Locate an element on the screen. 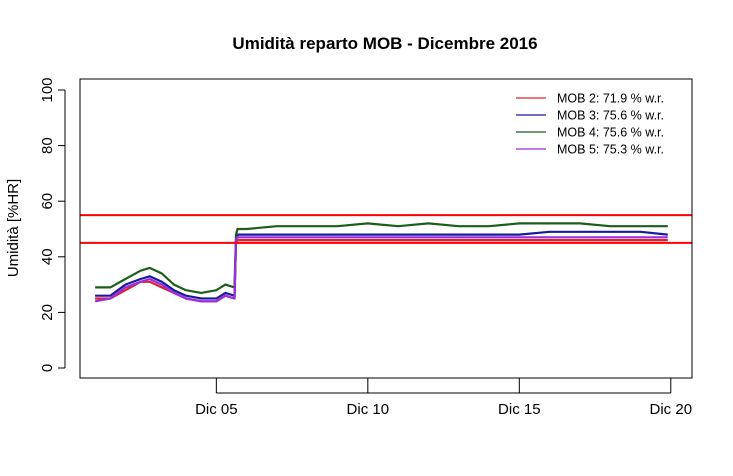 This screenshot has height=476, width=733. y-tick-label: 20 is located at coordinates (47, 312).